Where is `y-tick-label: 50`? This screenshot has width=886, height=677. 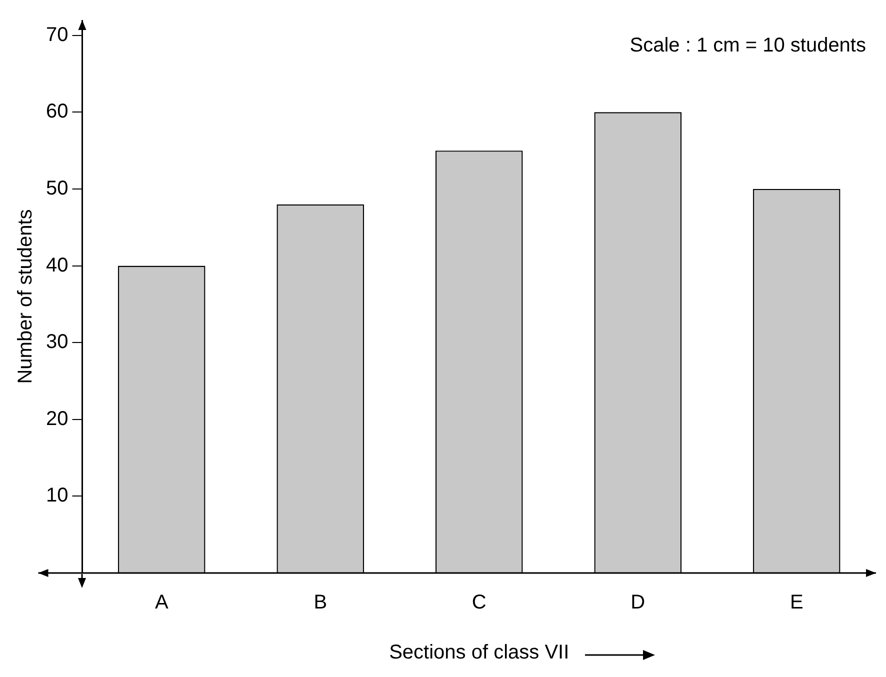 y-tick-label: 50 is located at coordinates (57, 188).